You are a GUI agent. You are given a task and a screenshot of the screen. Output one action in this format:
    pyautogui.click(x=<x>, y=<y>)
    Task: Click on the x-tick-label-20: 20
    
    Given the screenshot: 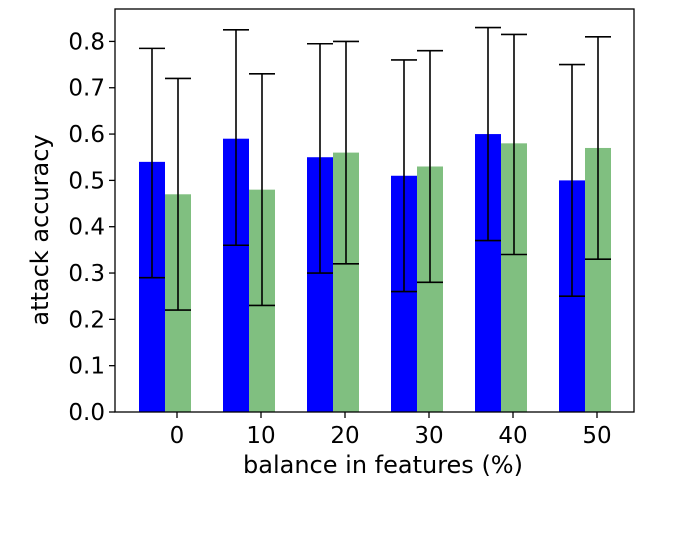 What is the action you would take?
    pyautogui.click(x=344, y=436)
    